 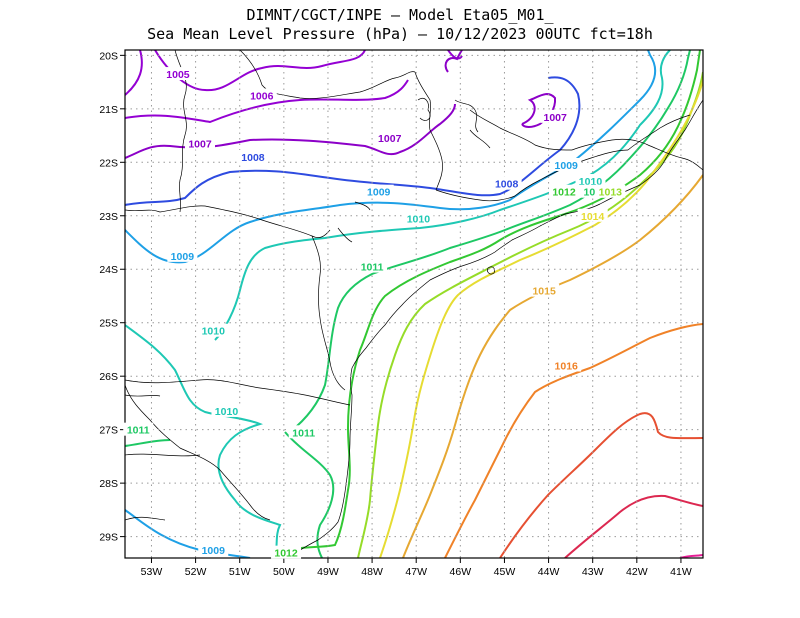 What do you see at coordinates (108, 431) in the screenshot?
I see `lat-tick-label: 27S` at bounding box center [108, 431].